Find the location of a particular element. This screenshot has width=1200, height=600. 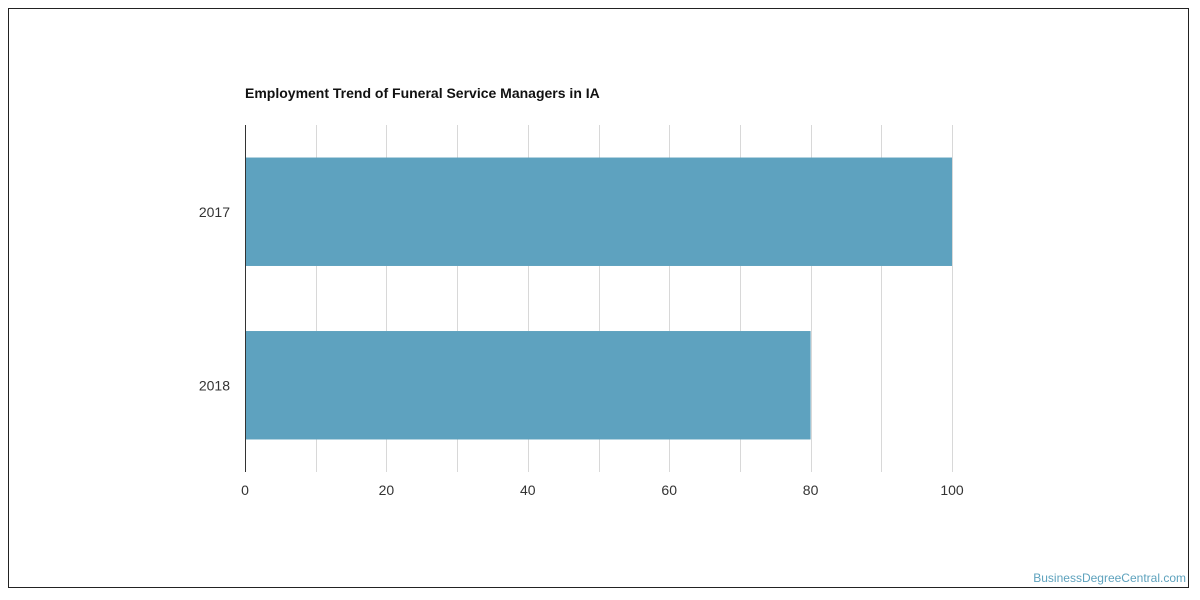

x-tick-label: 80 is located at coordinates (811, 490).